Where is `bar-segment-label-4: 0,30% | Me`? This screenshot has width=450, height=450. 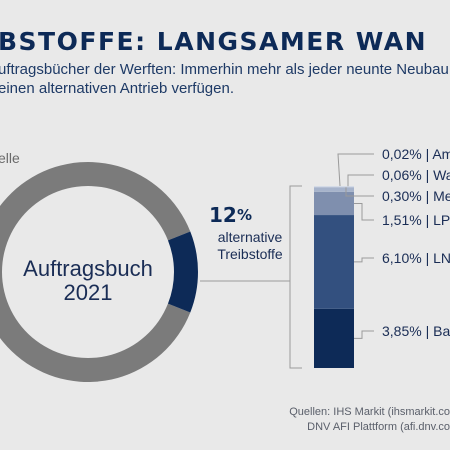 bar-segment-label-4: 0,30% | Me is located at coordinates (416, 196).